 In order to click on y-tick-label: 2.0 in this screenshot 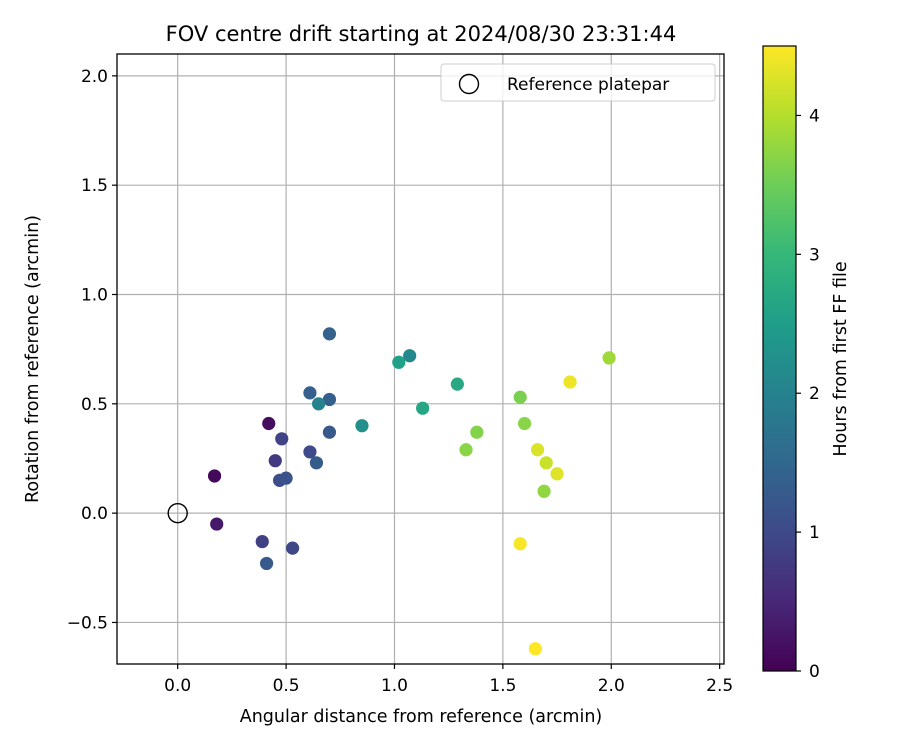, I will do `click(94, 77)`.